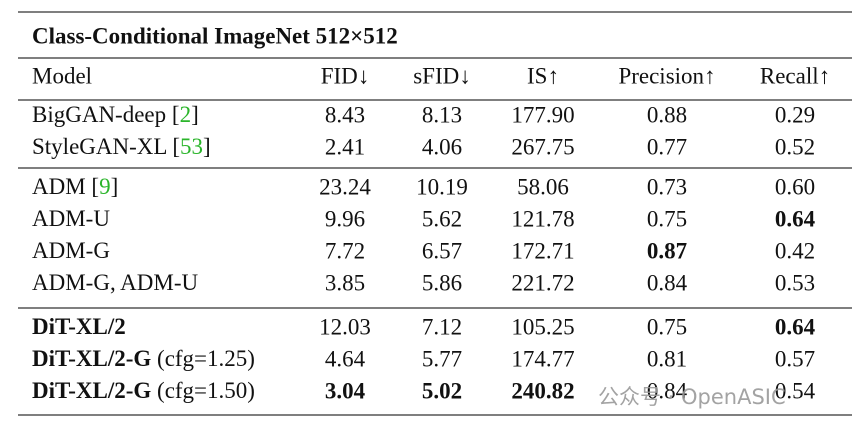  I want to click on value-cell: 0.53, so click(795, 282).